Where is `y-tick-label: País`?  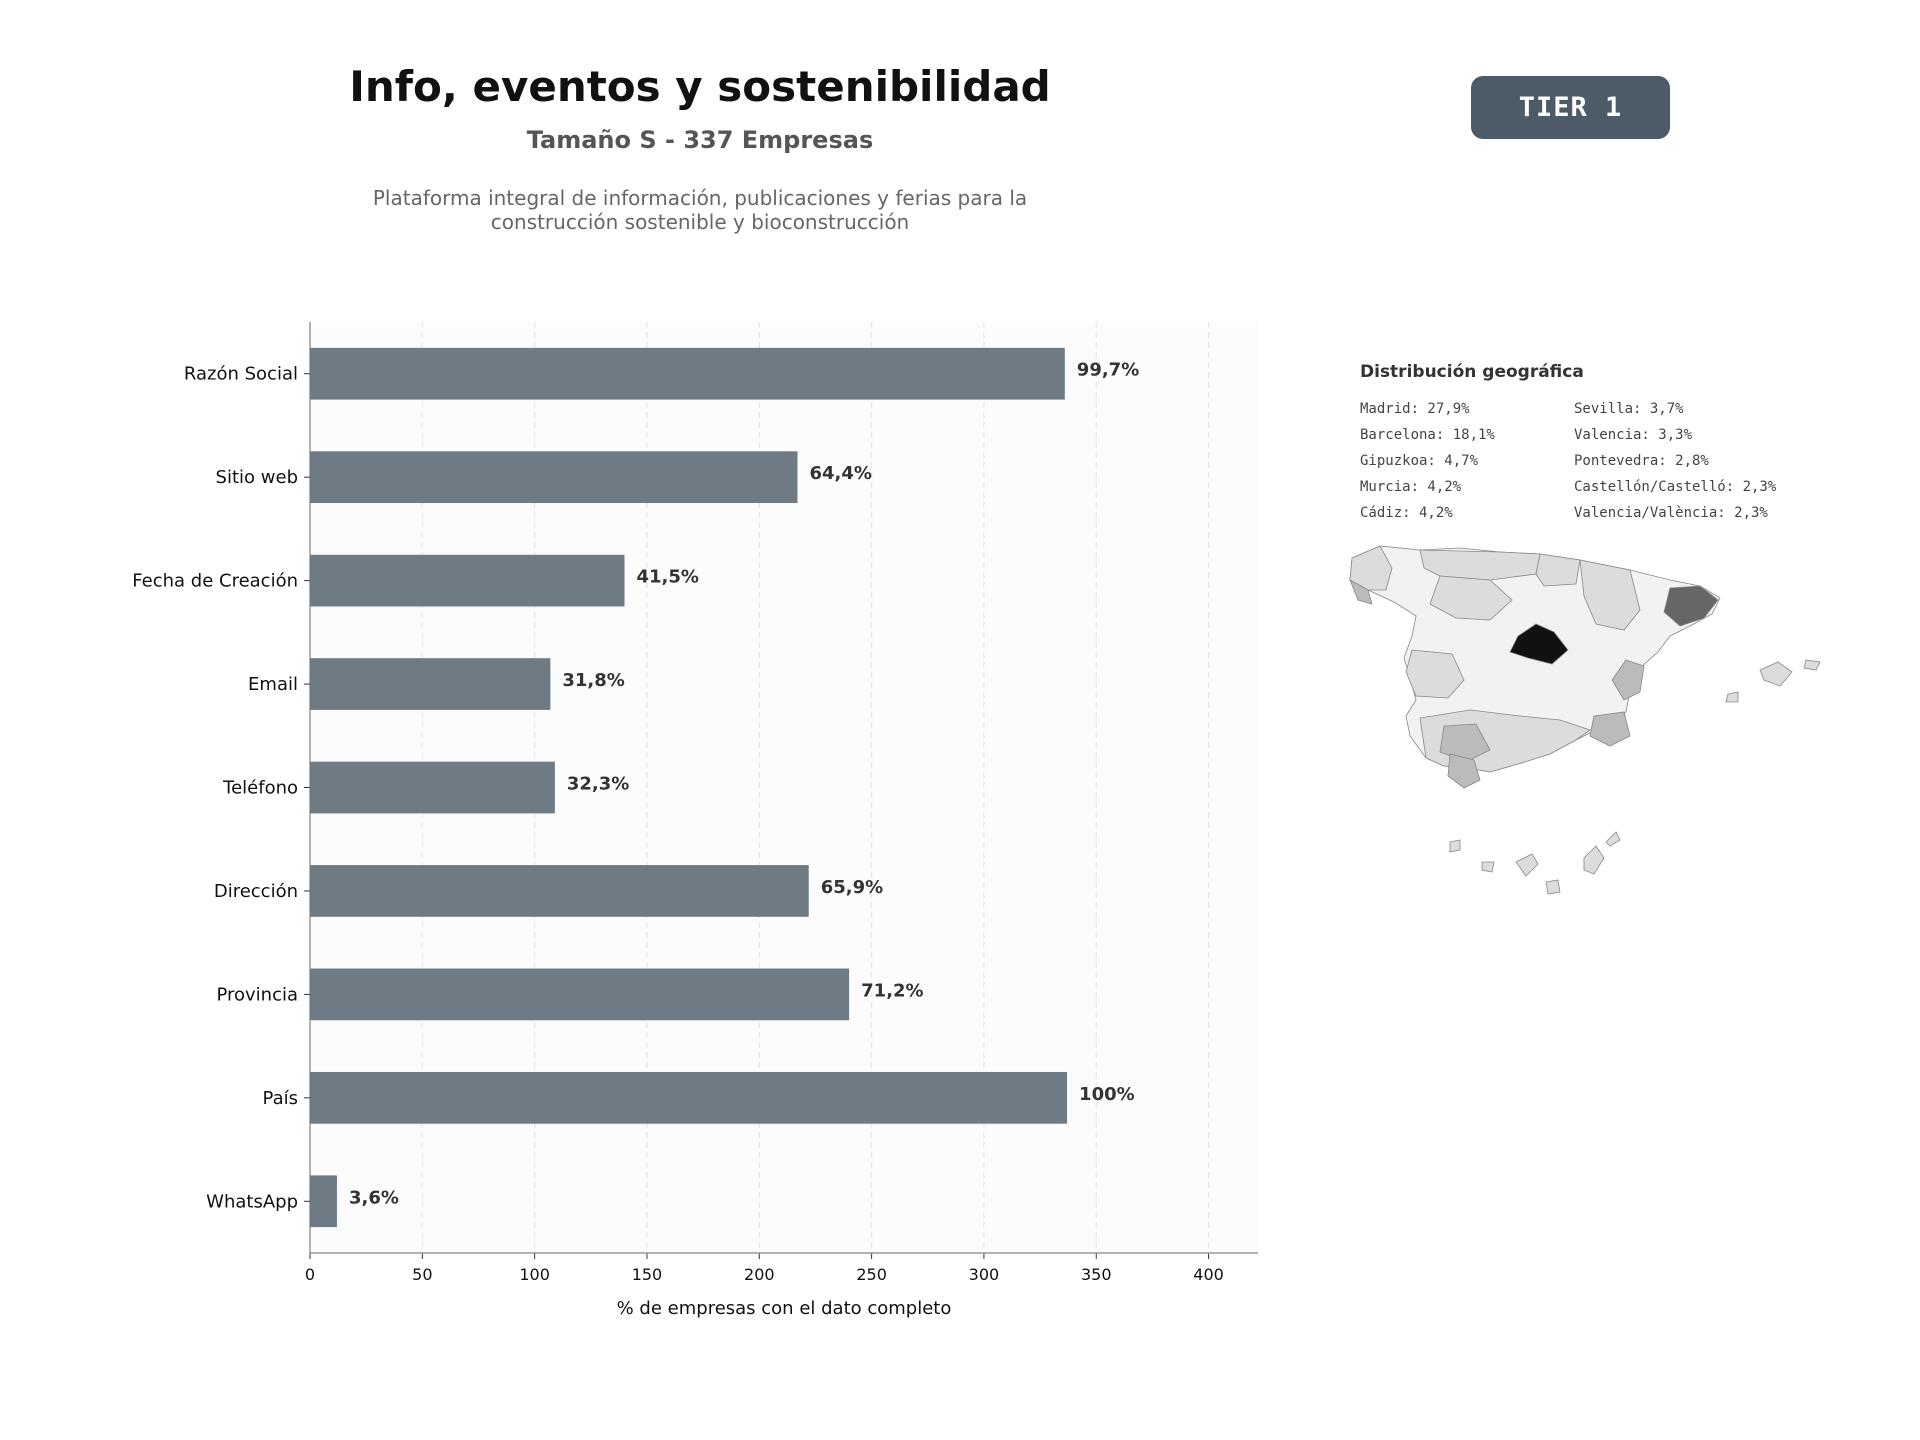 y-tick-label: País is located at coordinates (280, 1098).